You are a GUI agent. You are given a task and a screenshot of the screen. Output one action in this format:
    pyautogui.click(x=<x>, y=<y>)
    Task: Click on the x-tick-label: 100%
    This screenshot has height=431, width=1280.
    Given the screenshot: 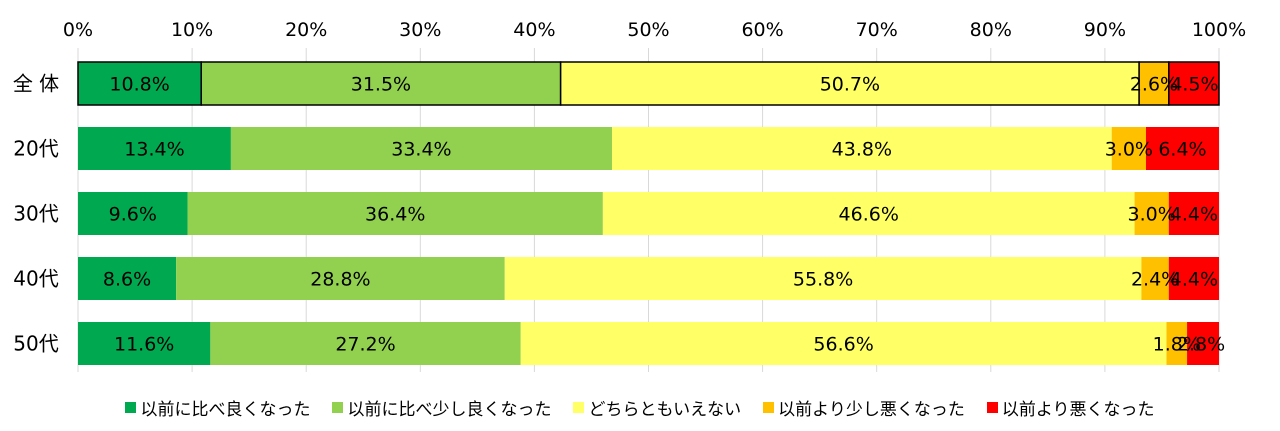 What is the action you would take?
    pyautogui.click(x=1219, y=30)
    